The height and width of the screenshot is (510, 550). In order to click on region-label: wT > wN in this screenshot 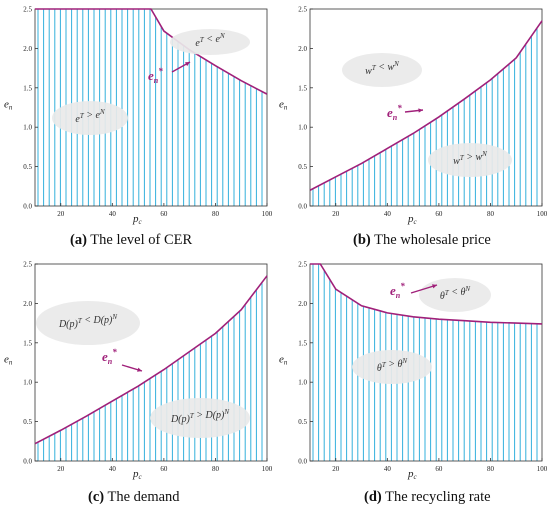, I will do `click(470, 158)`.